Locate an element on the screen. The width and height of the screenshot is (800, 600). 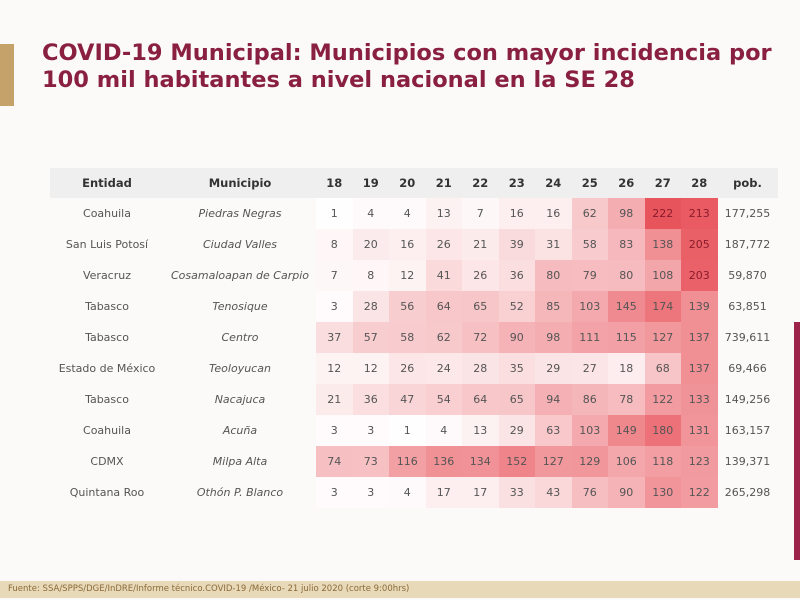
heatmap-cell: 52 is located at coordinates (516, 306).